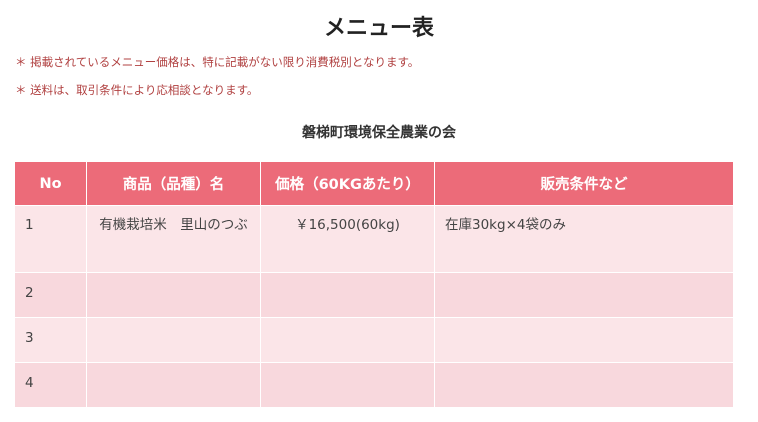 The height and width of the screenshot is (422, 758). I want to click on cell-no: 2, so click(51, 295).